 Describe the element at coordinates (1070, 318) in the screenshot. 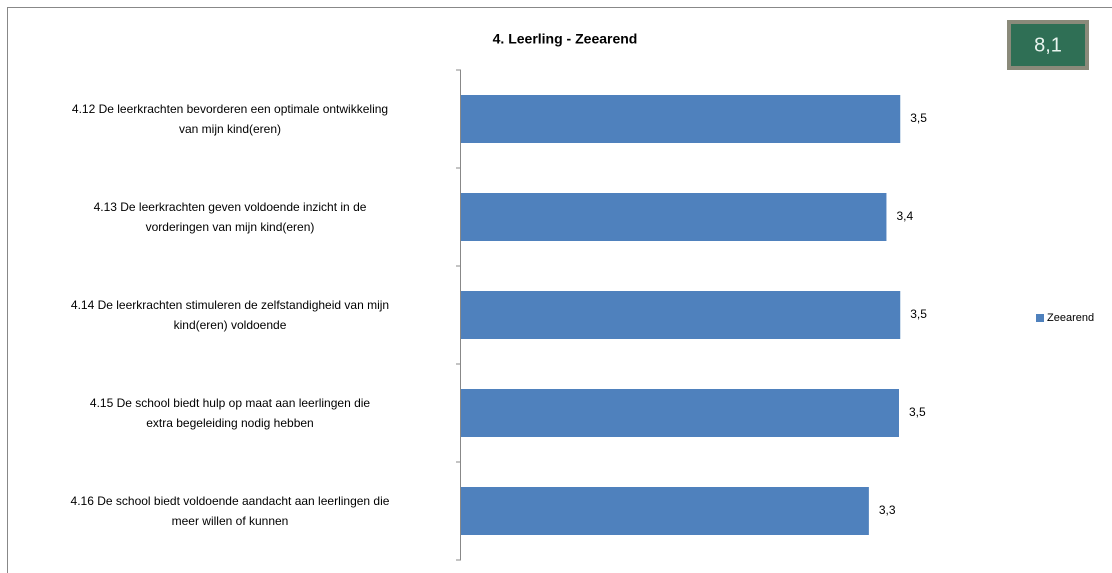

I see `legend-label: Zeearend` at that location.